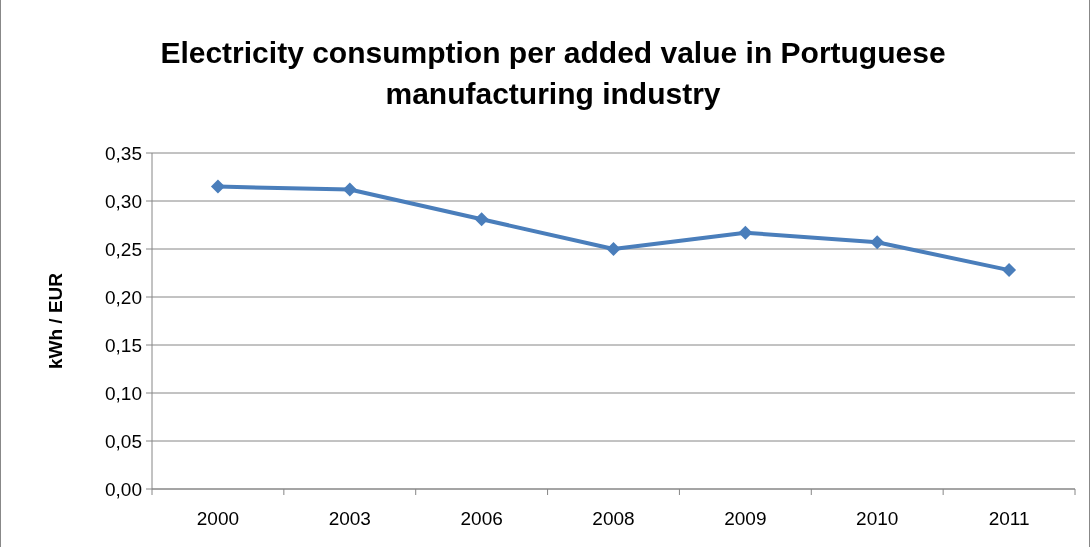  I want to click on y-tick-label: 0,25, so click(123, 249).